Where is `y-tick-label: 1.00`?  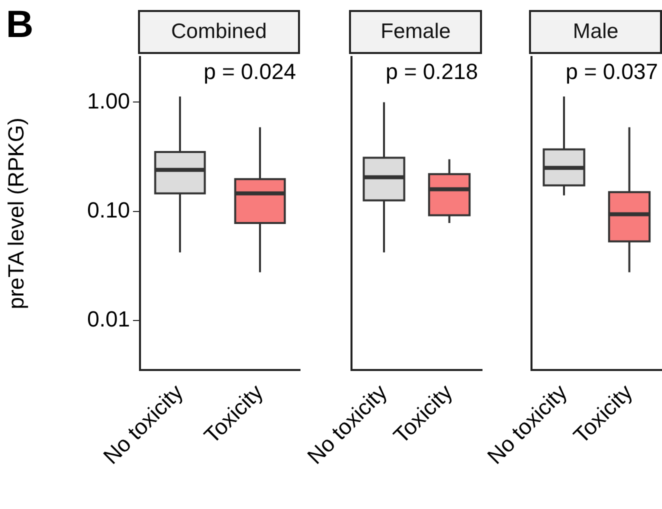 y-tick-label: 1.00 is located at coordinates (108, 101).